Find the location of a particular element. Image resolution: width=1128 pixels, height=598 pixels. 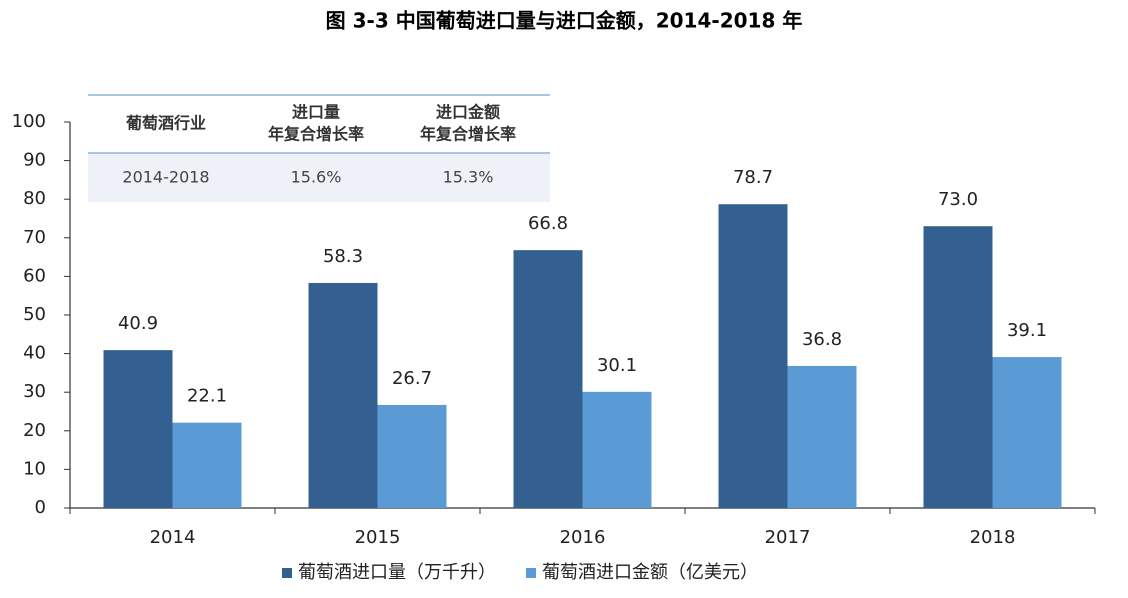

data-label: 39.1 is located at coordinates (1027, 330).